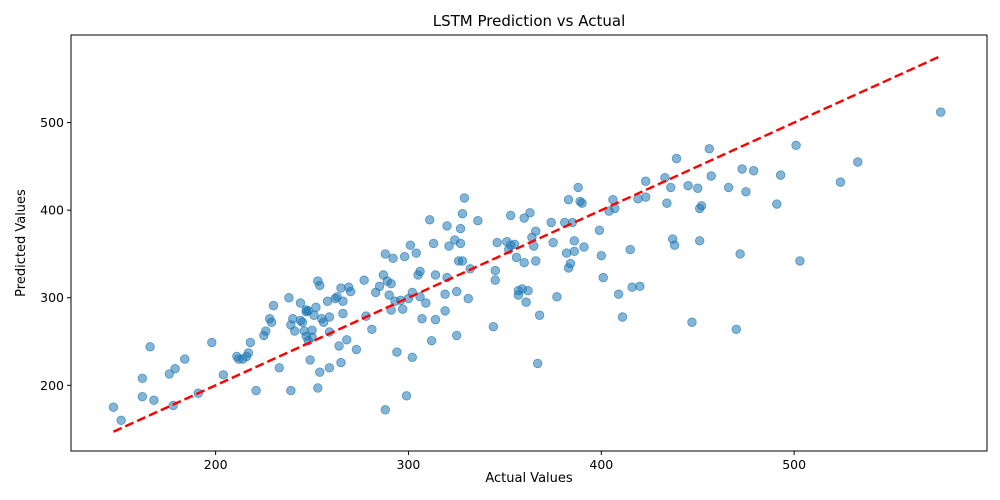  I want to click on y-axis-label: Predicted Values, so click(21, 243).